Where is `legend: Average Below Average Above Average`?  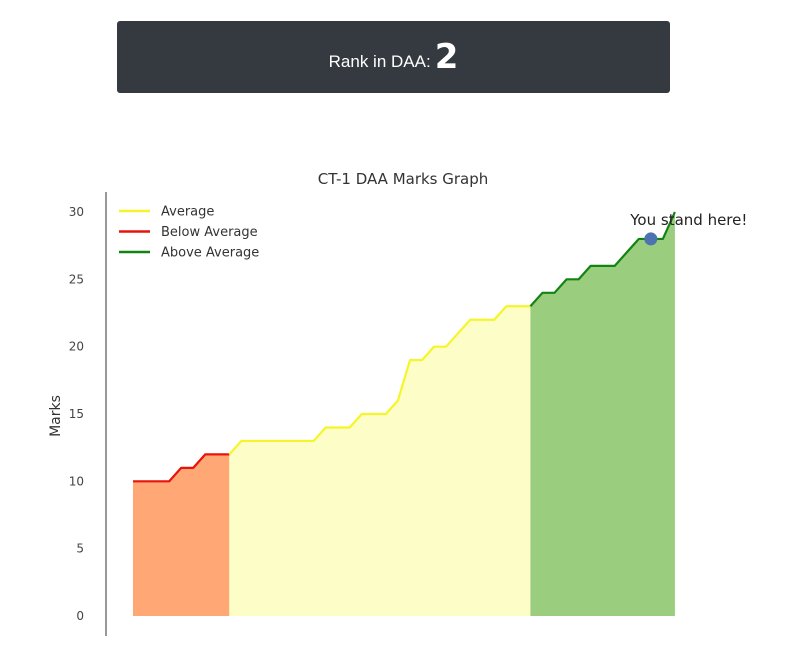
legend: Average Below Average Above Average is located at coordinates (189, 233).